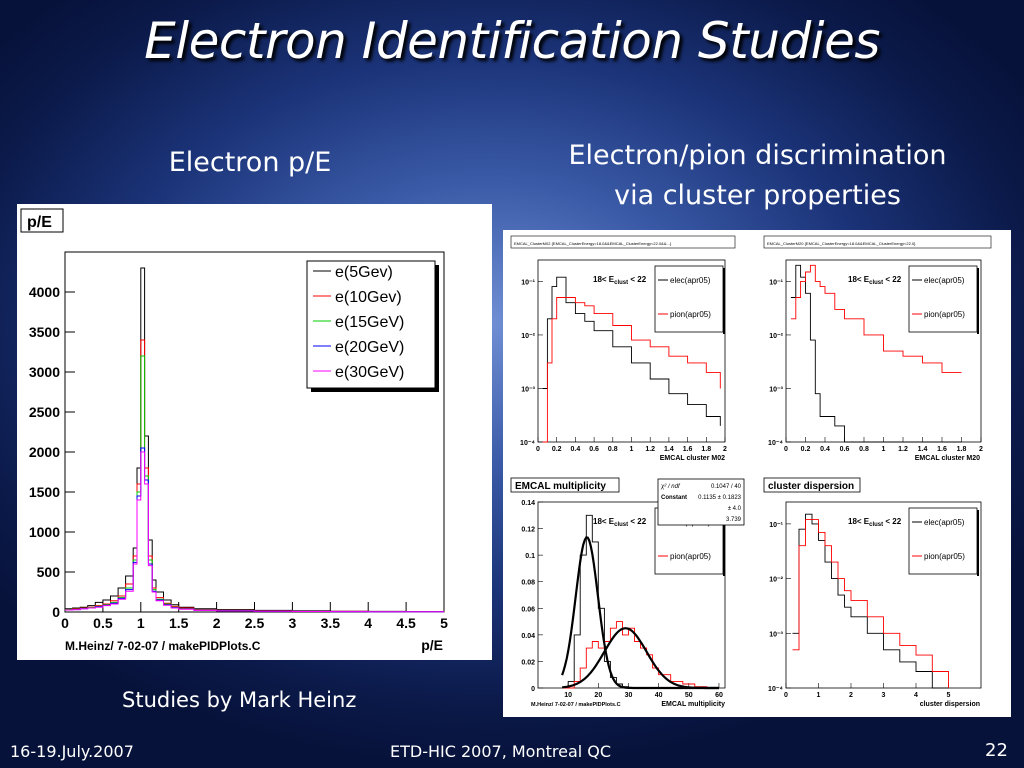 Image resolution: width=1024 pixels, height=768 pixels. Describe the element at coordinates (217, 623) in the screenshot. I see `pe-x-tick-label: 2` at that location.